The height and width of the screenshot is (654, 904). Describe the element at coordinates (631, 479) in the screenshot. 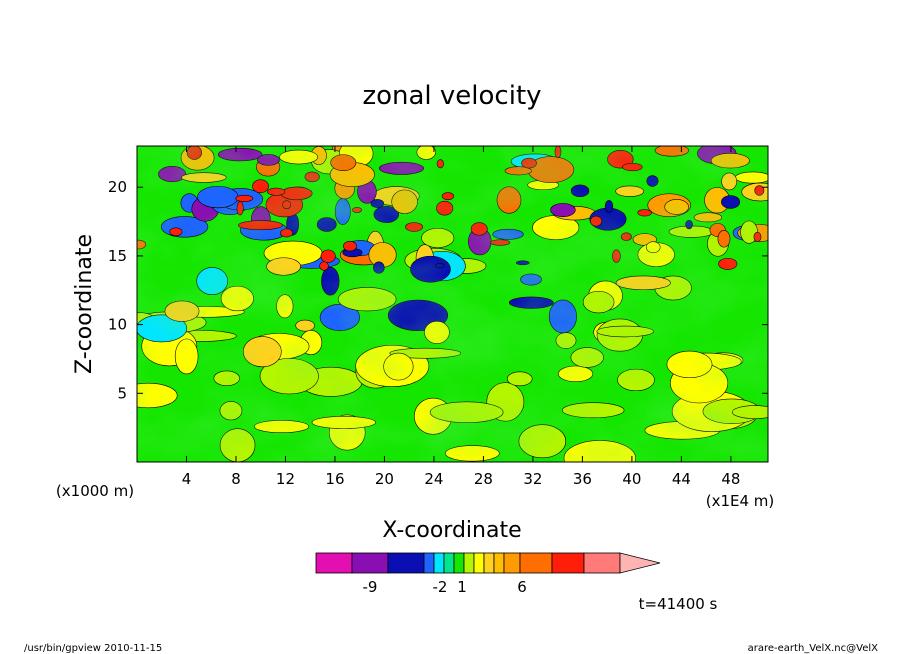

I see `x-tick-label-9: 40` at that location.